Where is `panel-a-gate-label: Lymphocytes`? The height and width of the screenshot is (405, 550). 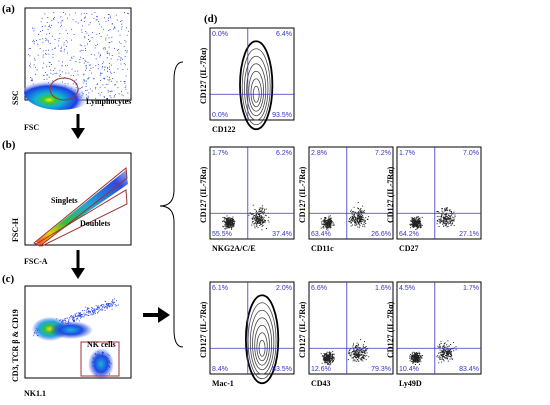 panel-a-gate-label: Lymphocytes is located at coordinates (108, 101).